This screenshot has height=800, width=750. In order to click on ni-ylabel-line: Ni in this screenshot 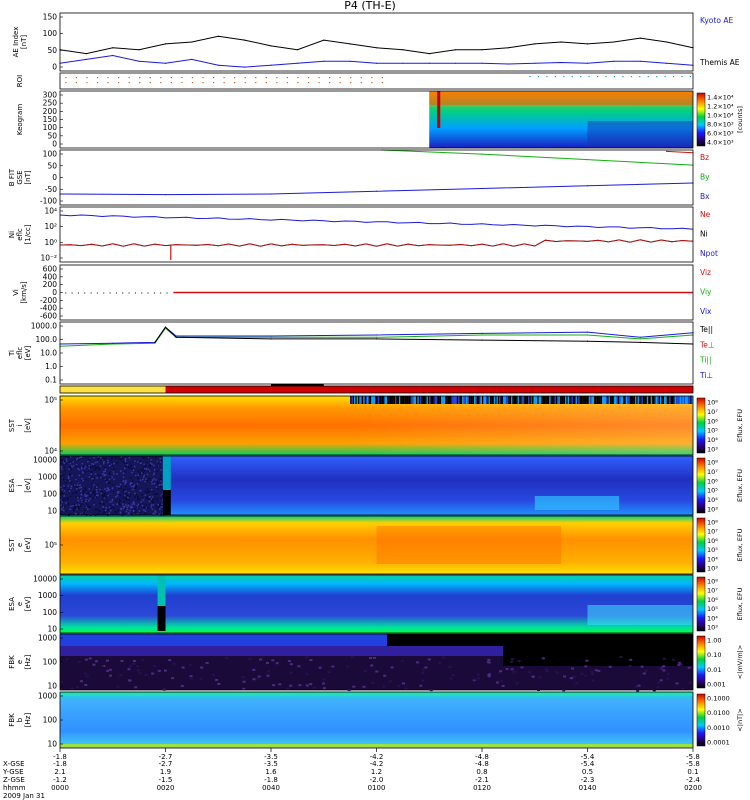, I will do `click(12, 234)`.